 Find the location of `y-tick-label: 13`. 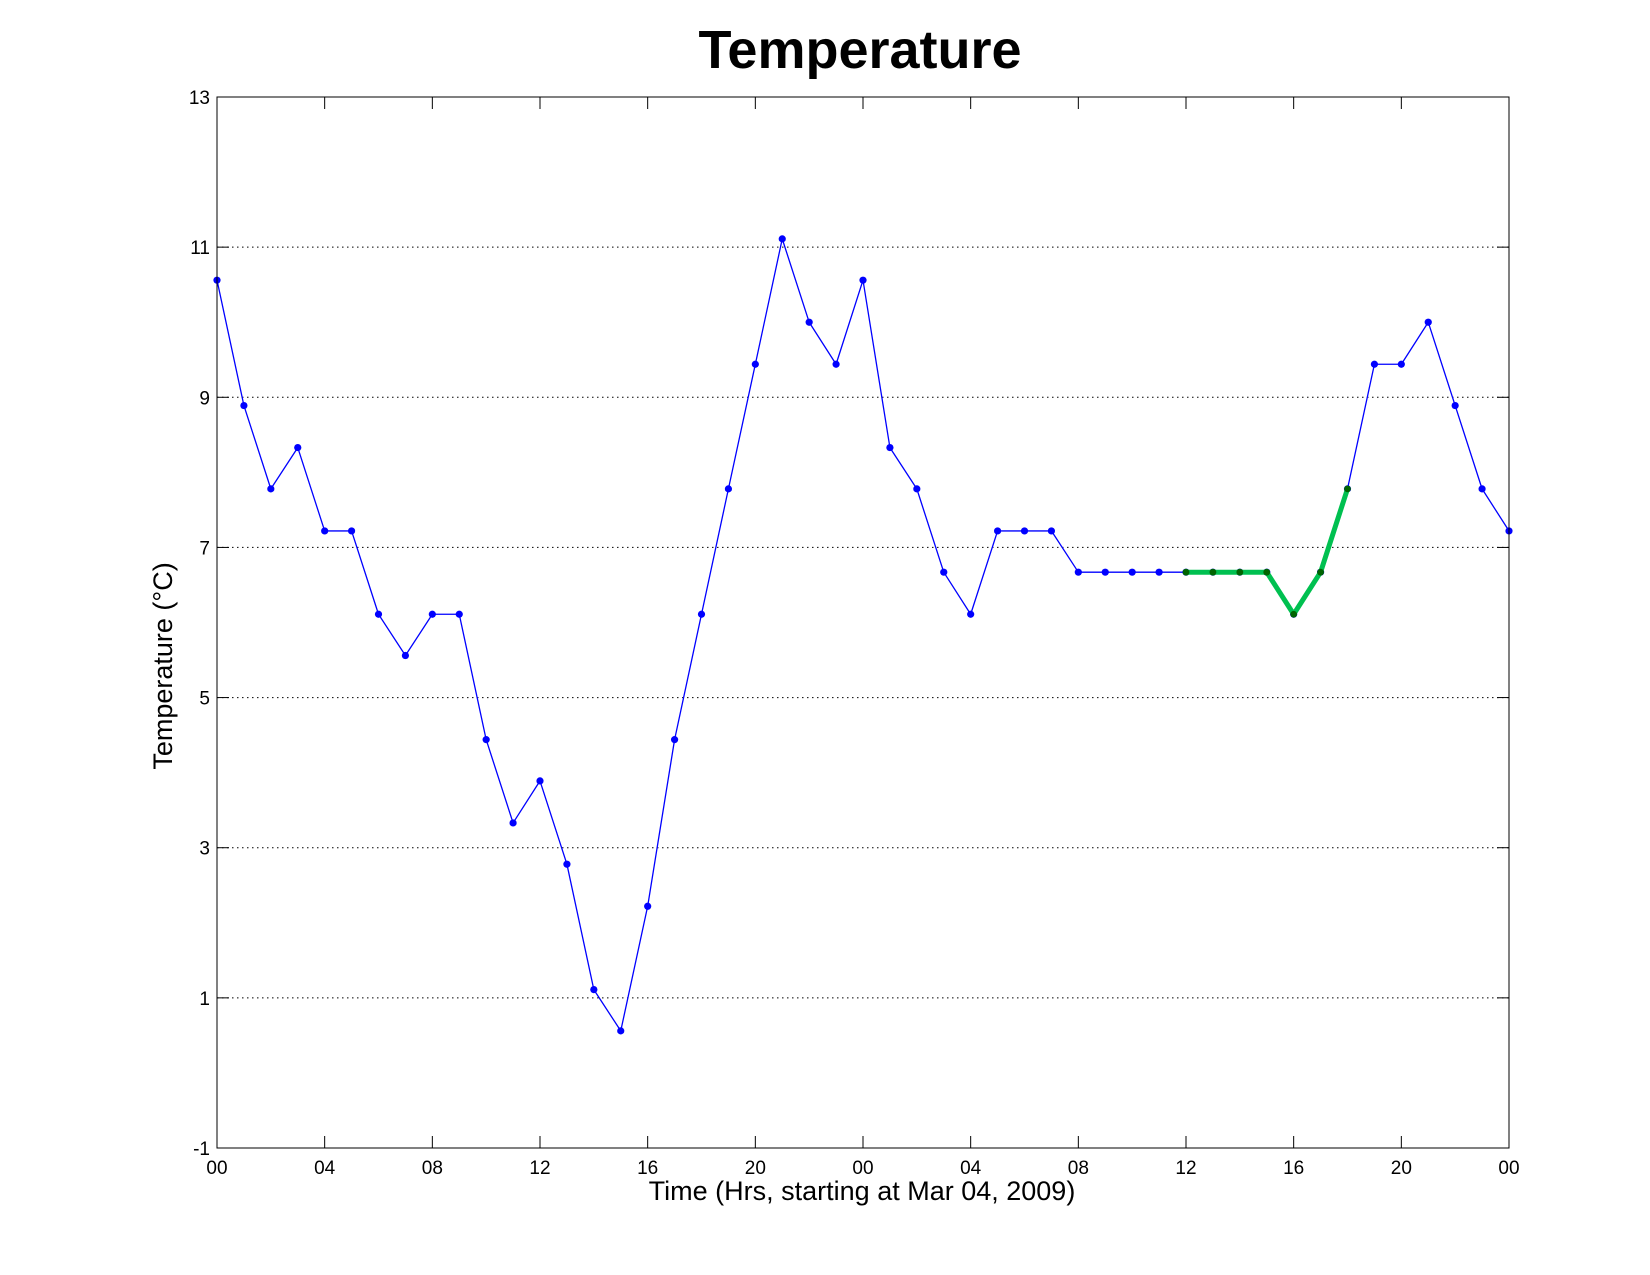

y-tick-label: 13 is located at coordinates (199, 98).